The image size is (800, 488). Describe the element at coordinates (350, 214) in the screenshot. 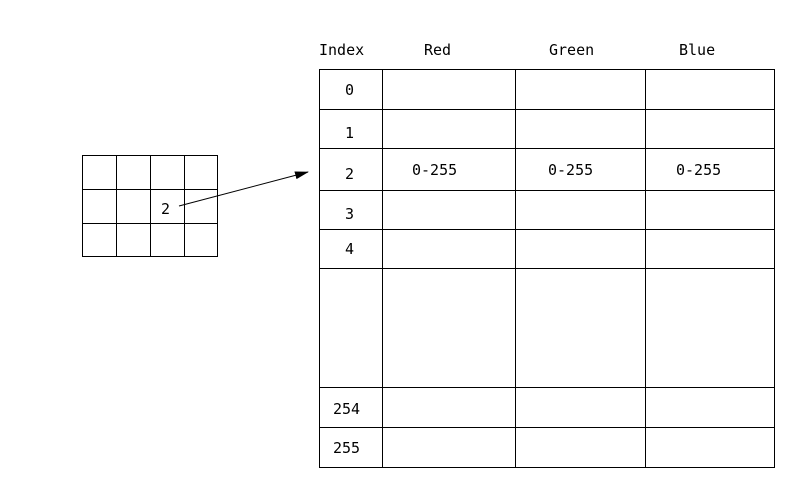

I see `index-cell-3: 3` at that location.